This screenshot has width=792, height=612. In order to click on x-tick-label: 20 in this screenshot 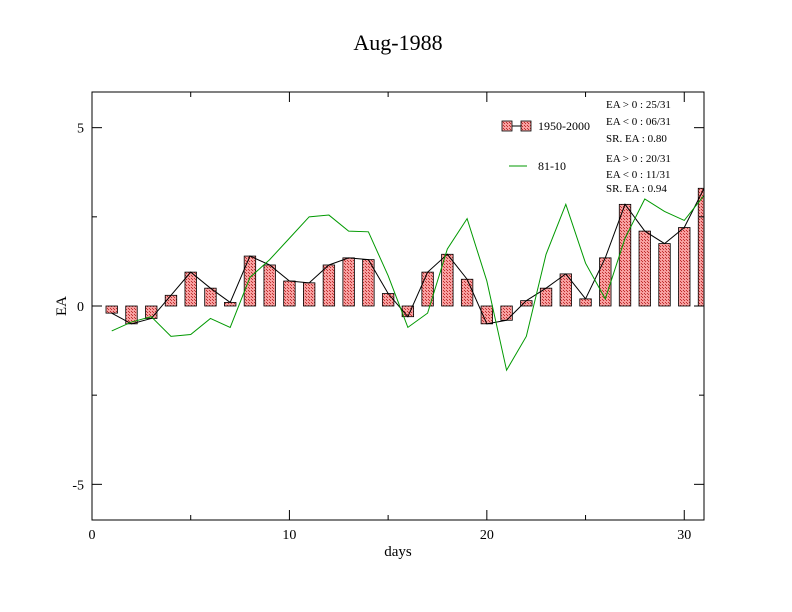, I will do `click(487, 535)`.